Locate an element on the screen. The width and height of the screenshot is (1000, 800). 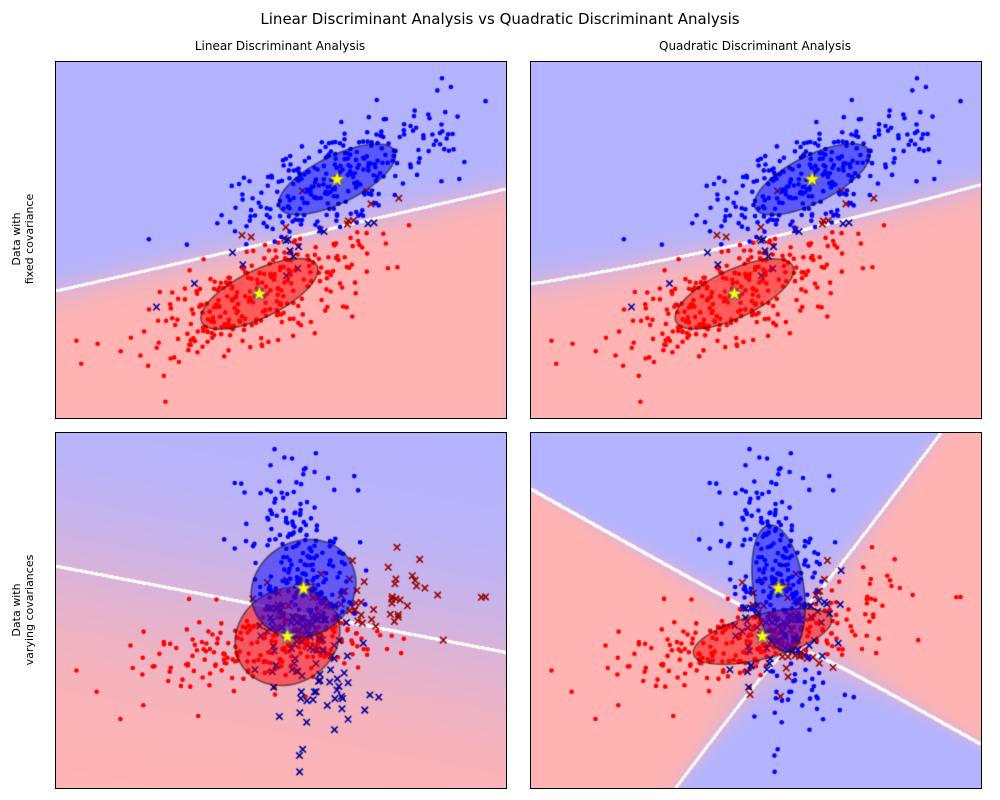
row-label-fixed-covariance: Data with fixed covariance is located at coordinates (24, 239).